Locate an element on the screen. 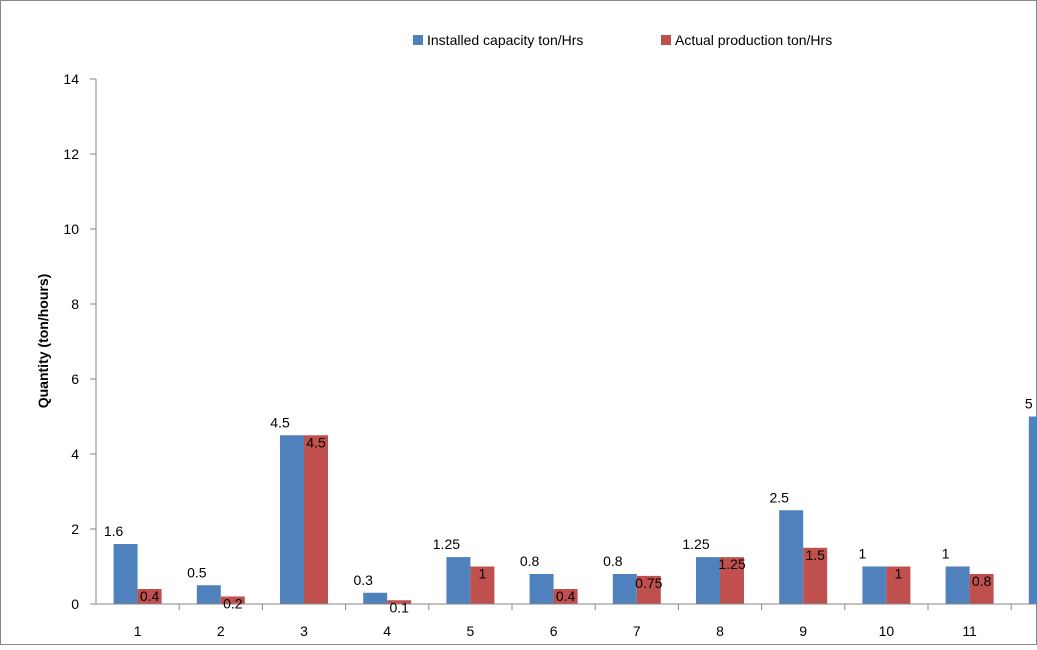 The width and height of the screenshot is (1037, 650). x-tick-label: 9 is located at coordinates (803, 631).